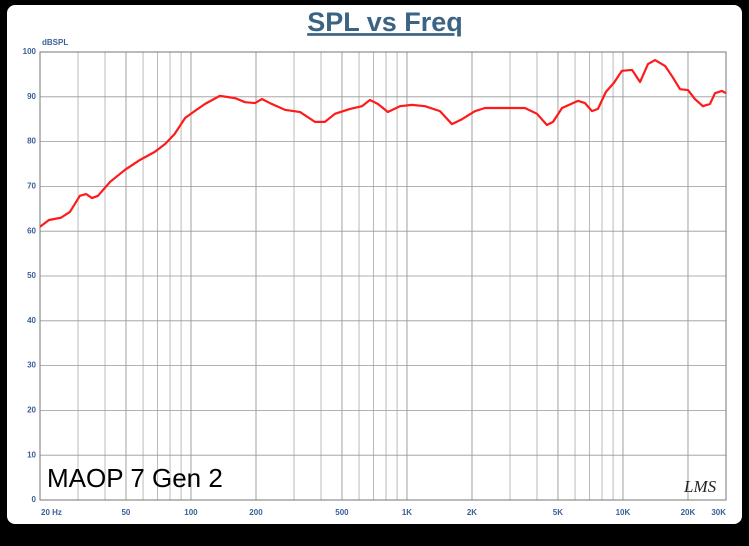 The height and width of the screenshot is (546, 749). What do you see at coordinates (31, 320) in the screenshot?
I see `y-tick-label: 40` at bounding box center [31, 320].